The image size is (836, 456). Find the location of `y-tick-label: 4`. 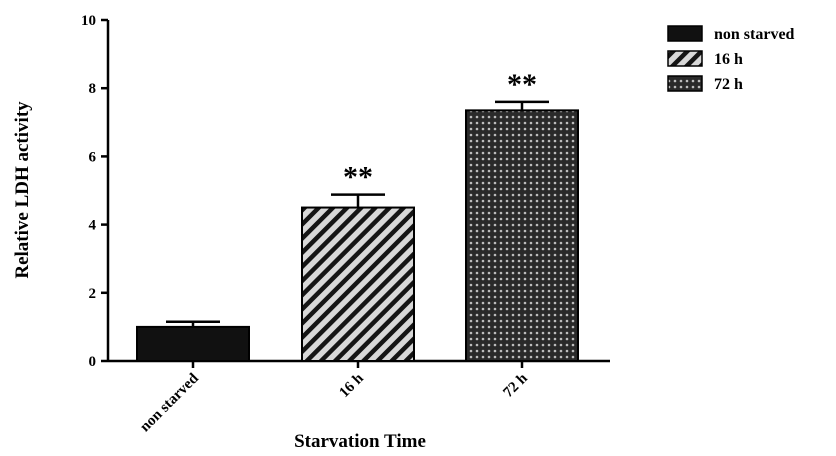

y-tick-label: 4 is located at coordinates (93, 226).